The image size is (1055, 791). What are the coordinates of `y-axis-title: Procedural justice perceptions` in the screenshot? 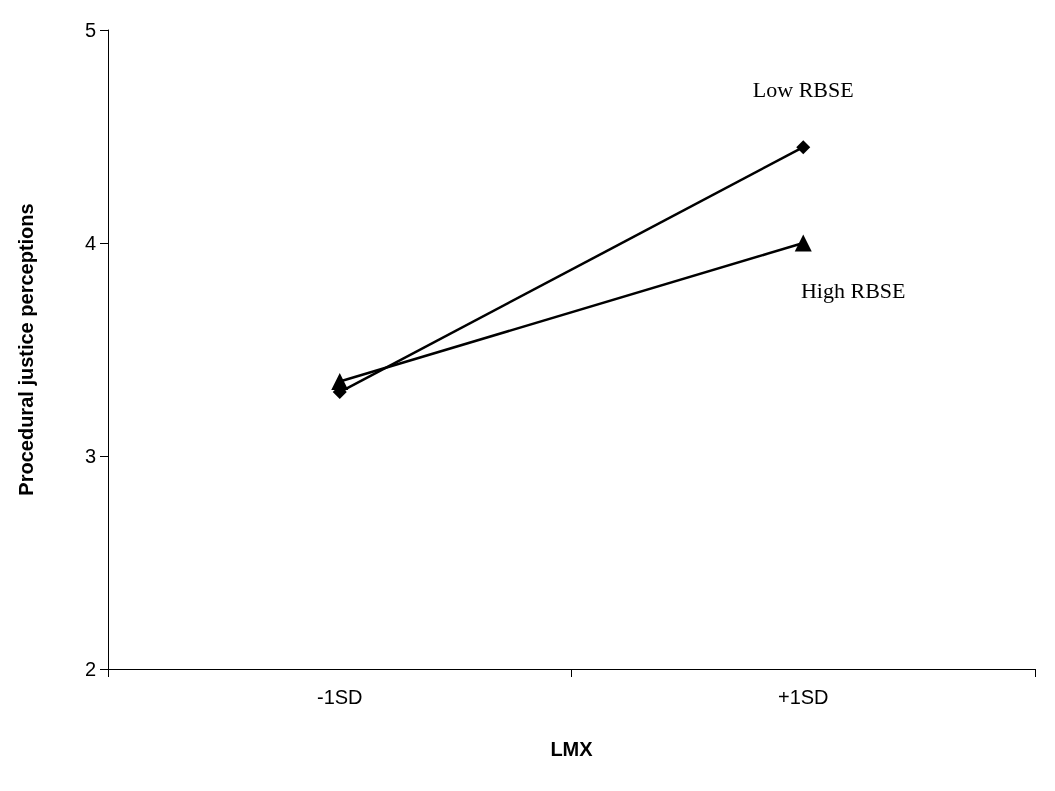 It's located at (26, 349).